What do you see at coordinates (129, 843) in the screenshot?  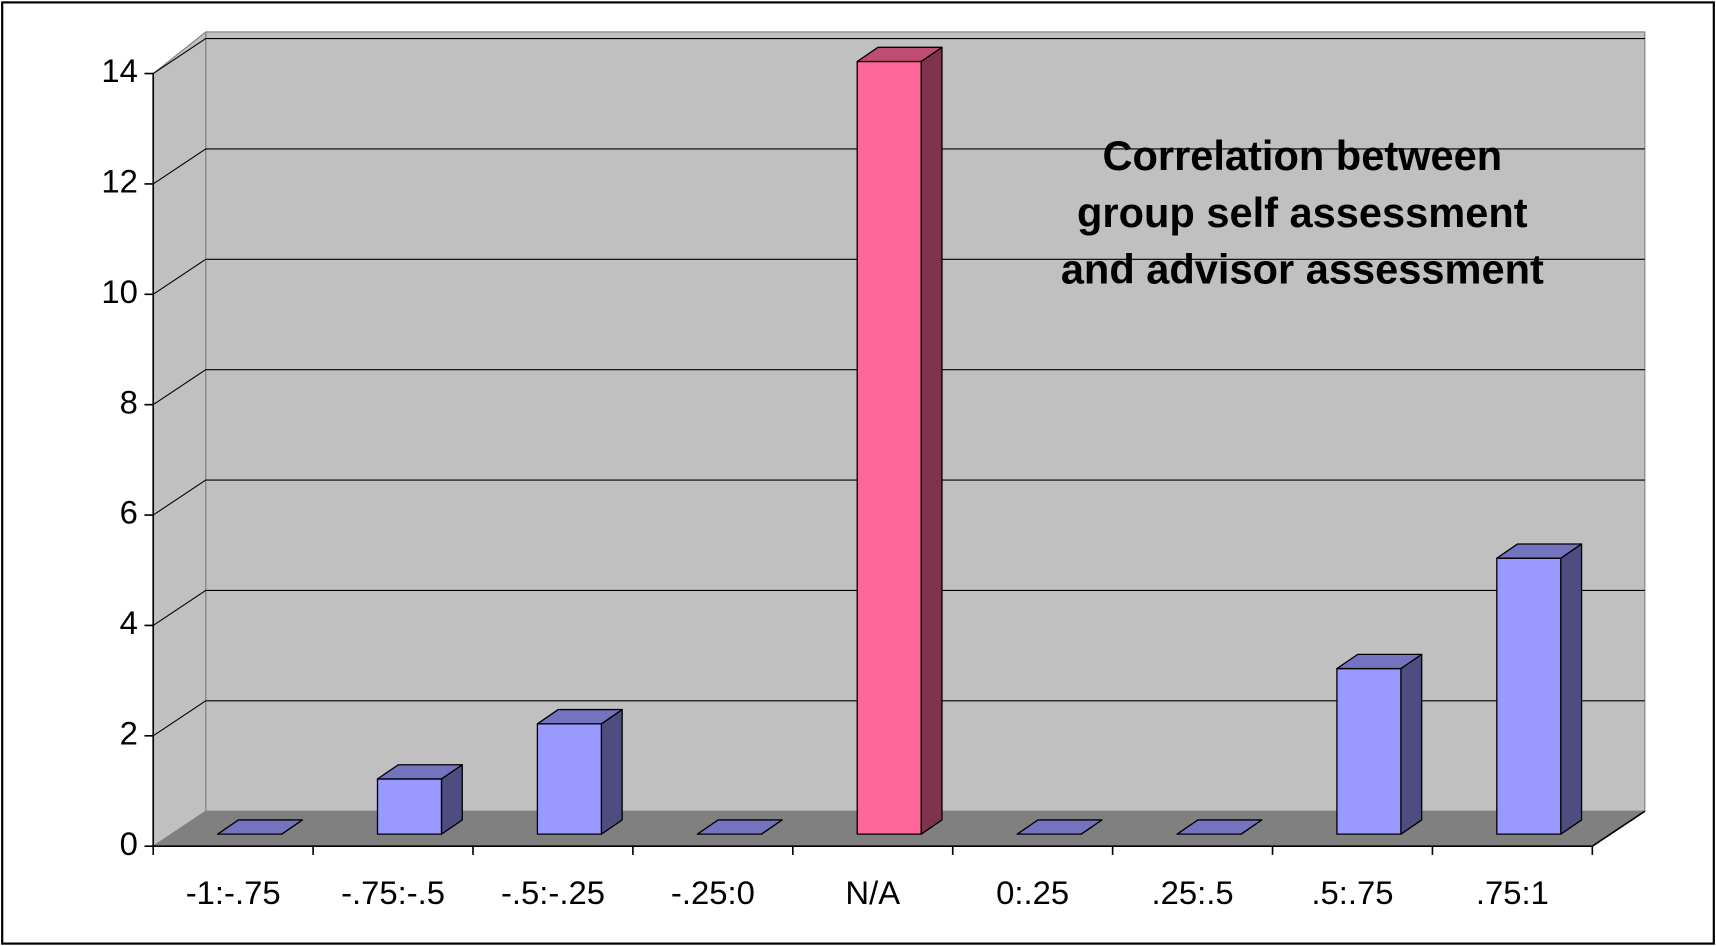 I see `y-tick-label: 0` at bounding box center [129, 843].